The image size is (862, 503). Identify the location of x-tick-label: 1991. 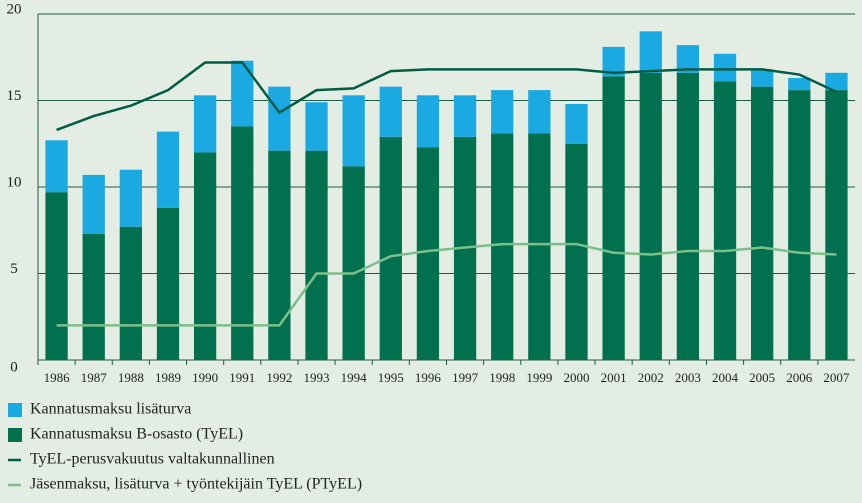
(242, 377).